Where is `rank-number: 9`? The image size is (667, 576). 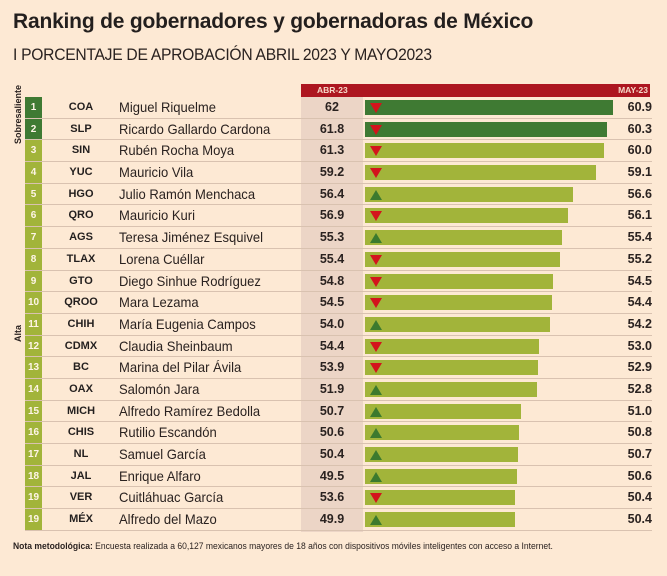
rank-number: 9 is located at coordinates (33, 281).